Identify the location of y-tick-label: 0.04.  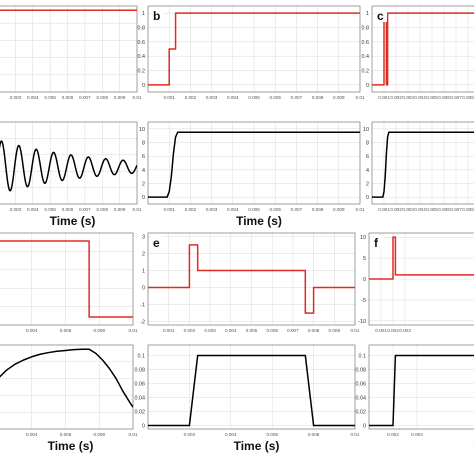
(361, 399).